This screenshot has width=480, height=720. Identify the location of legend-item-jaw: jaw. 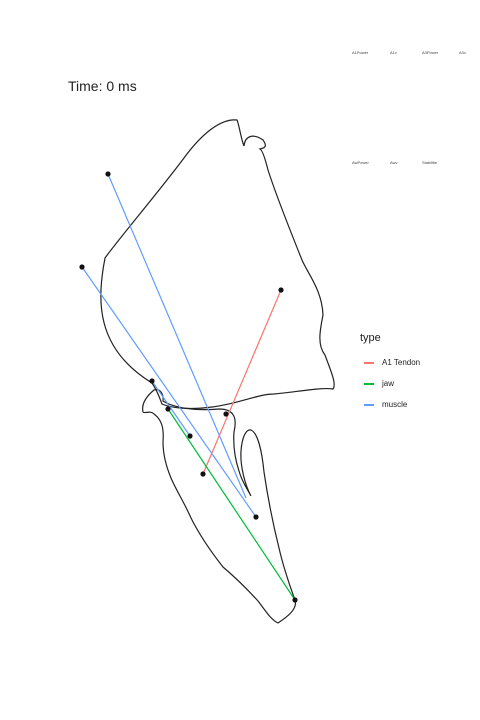
(410, 383).